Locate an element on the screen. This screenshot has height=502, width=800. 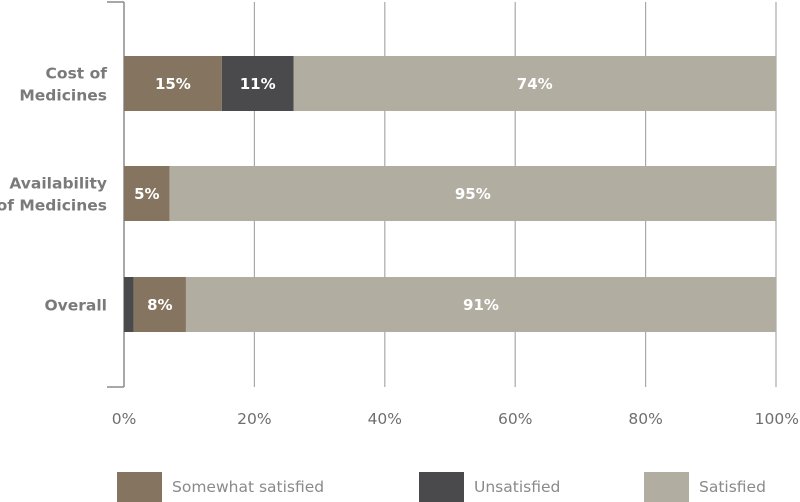
legend-label: Somewhat satisfied is located at coordinates (248, 487).